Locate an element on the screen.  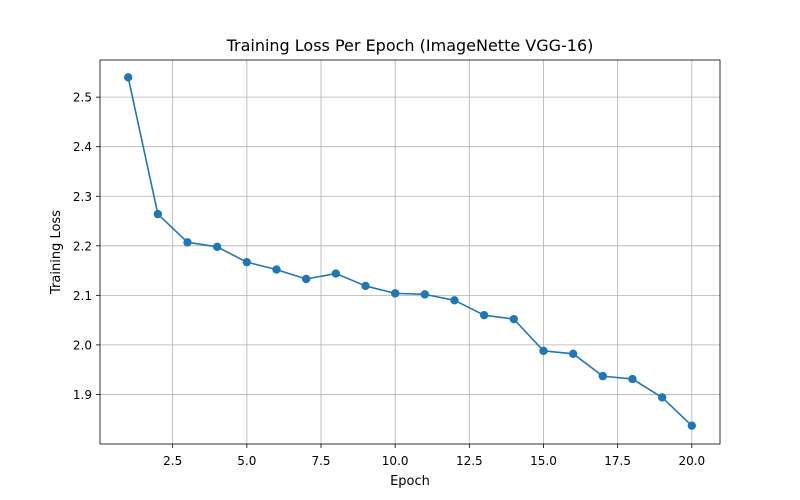
x-axis-label: Epoch is located at coordinates (410, 481).